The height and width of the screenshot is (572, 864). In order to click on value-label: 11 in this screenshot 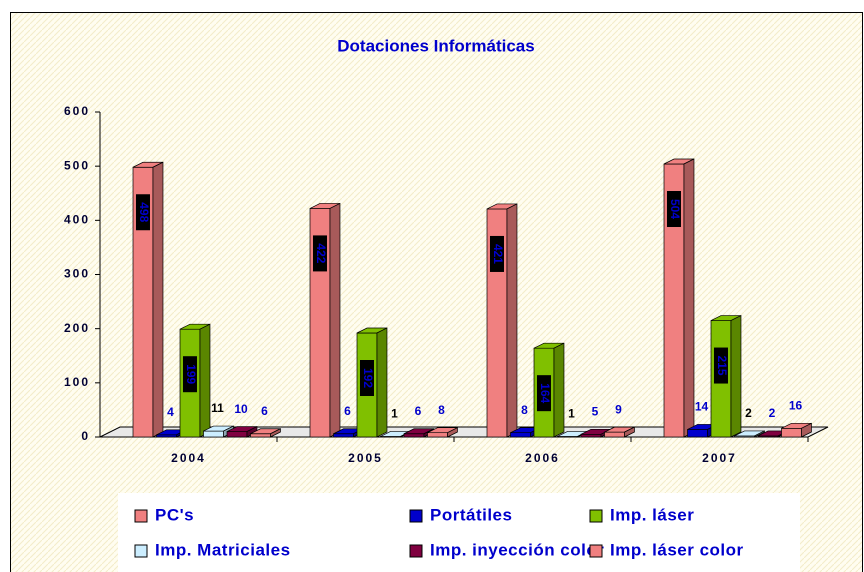, I will do `click(217, 408)`.